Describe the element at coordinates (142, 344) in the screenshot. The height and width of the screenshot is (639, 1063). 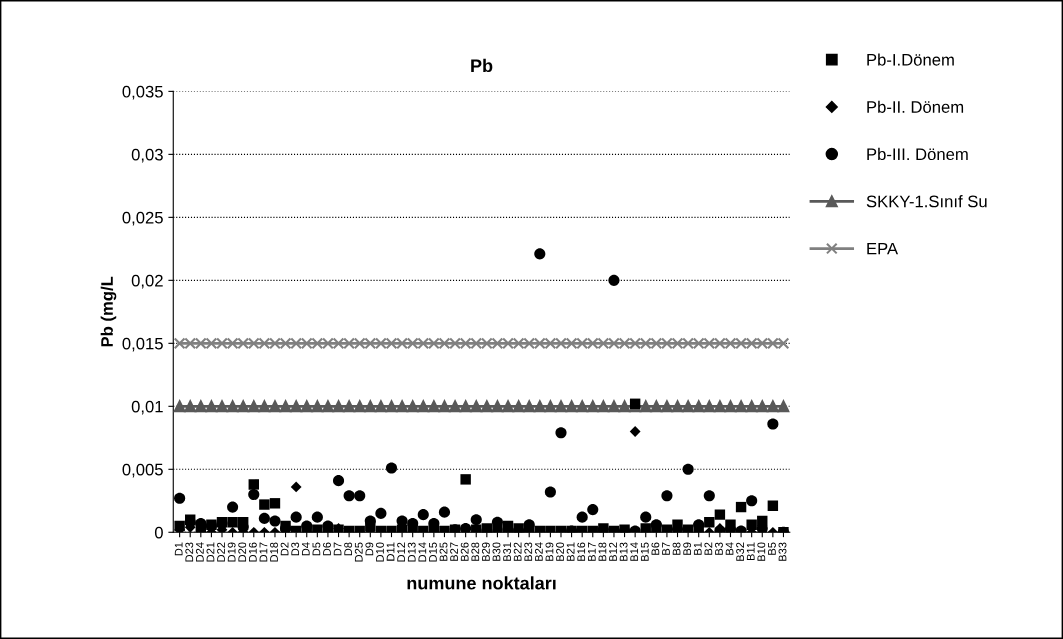
I see `y-tick-label: 0,015` at that location.